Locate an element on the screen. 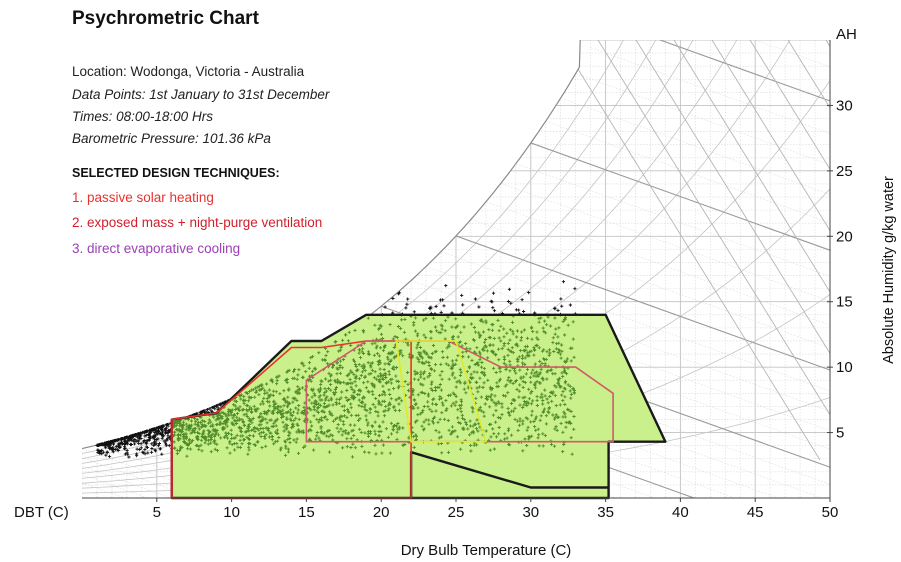  y-tick-label: 5 is located at coordinates (840, 433).